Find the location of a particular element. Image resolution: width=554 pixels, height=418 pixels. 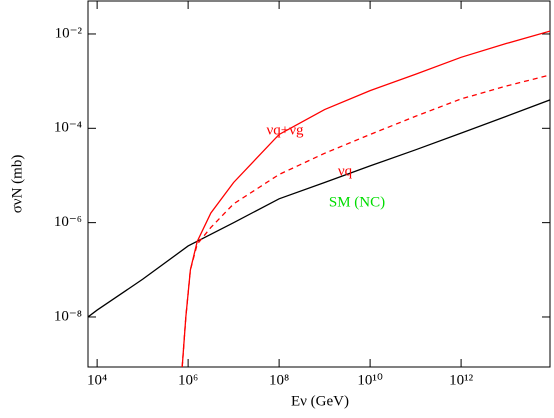

x-tick-label: 10⁸ is located at coordinates (279, 380).